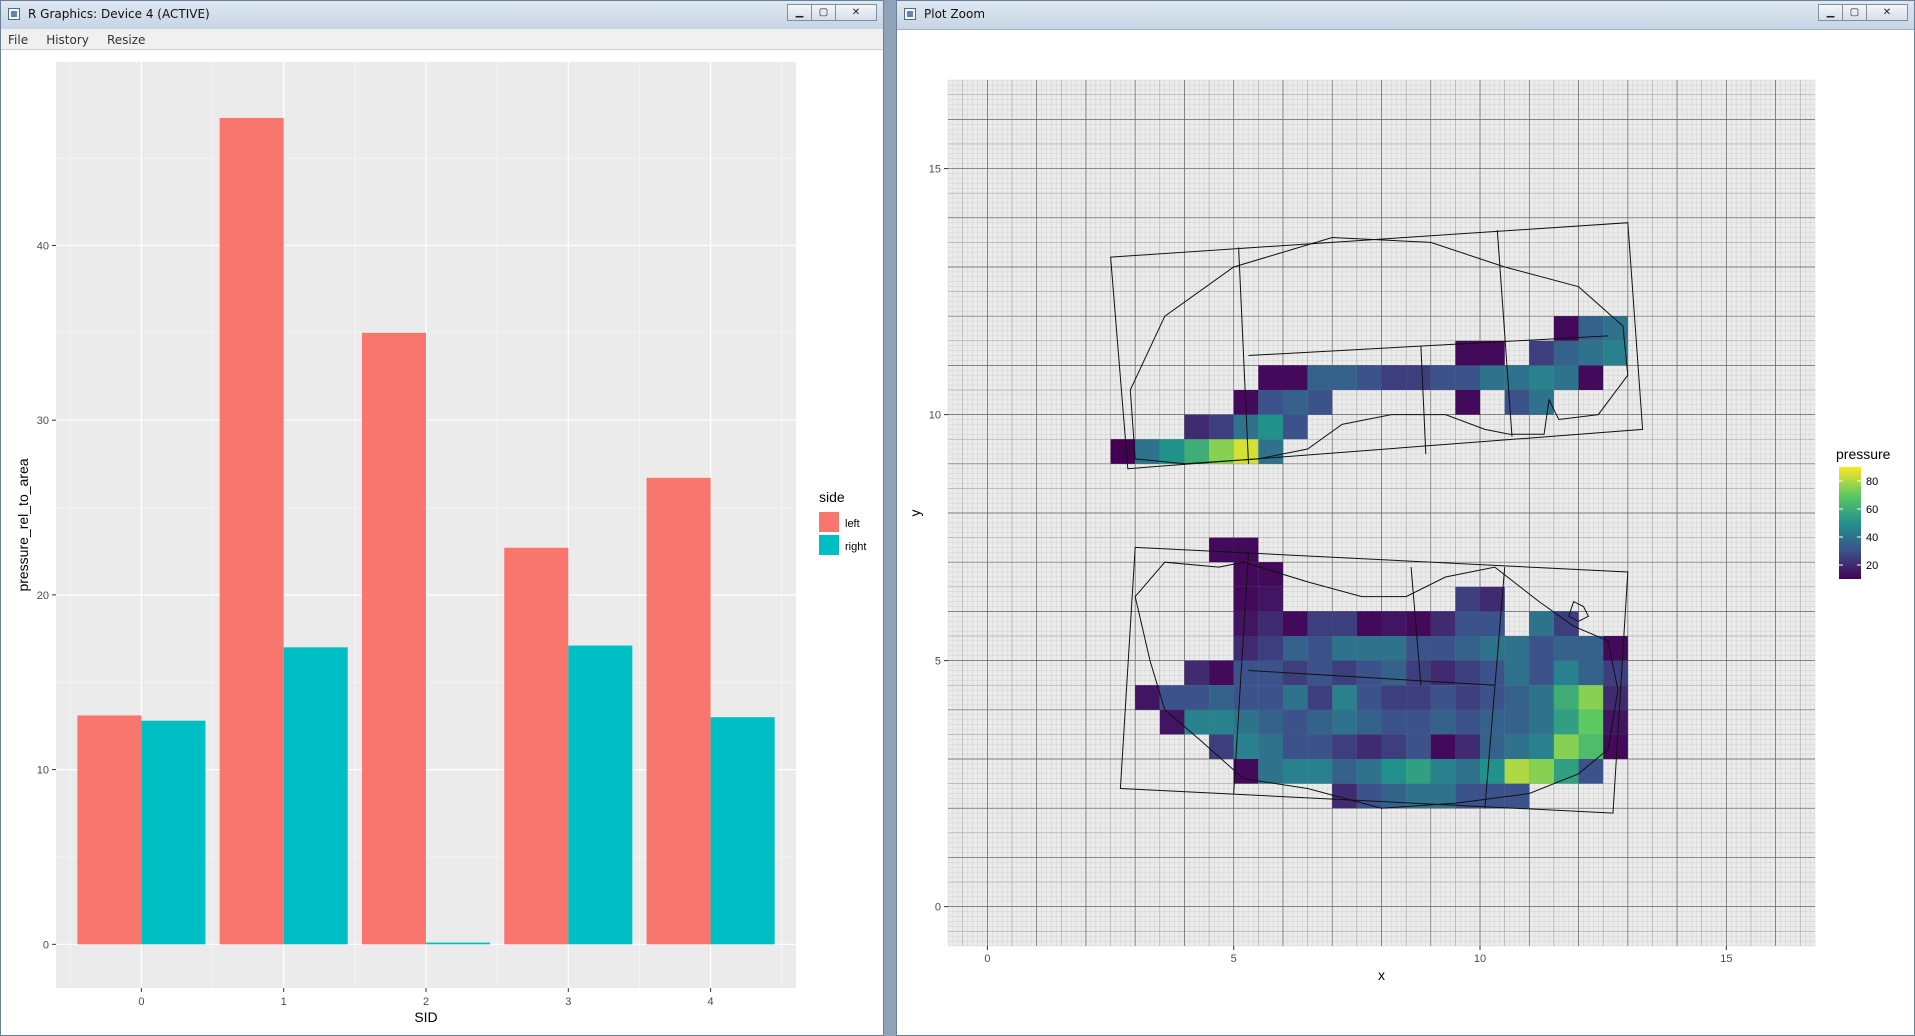 This screenshot has width=1915, height=1036. Describe the element at coordinates (935, 170) in the screenshot. I see `y-tick-label: 15` at that location.